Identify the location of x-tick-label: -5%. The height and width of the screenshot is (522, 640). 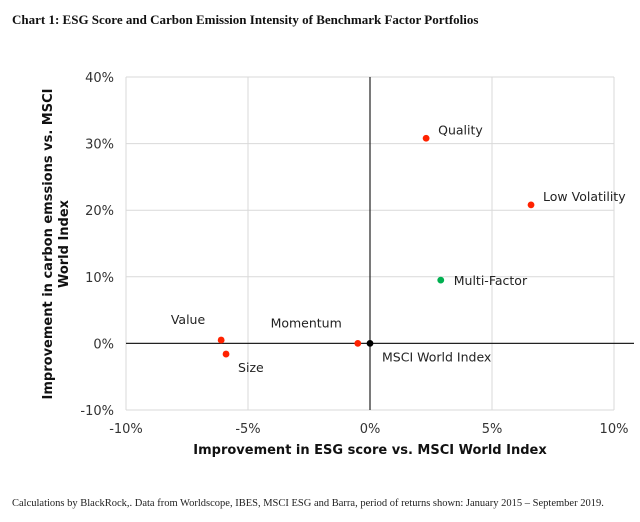
(247, 429).